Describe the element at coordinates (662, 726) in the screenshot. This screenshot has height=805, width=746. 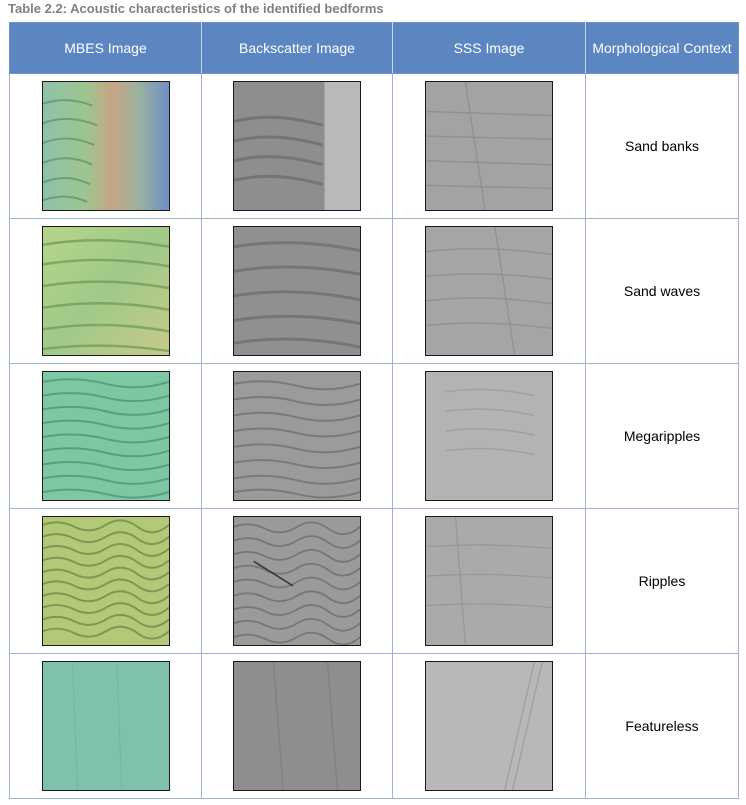
I see `context-cell: Featureless` at that location.